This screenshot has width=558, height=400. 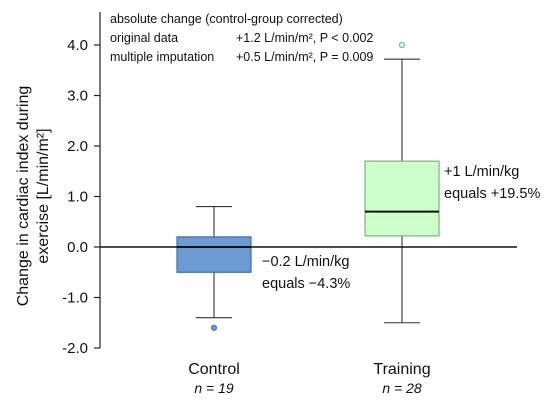 What do you see at coordinates (23, 196) in the screenshot?
I see `y-axis-label-line1: Change in cardiac index during` at bounding box center [23, 196].